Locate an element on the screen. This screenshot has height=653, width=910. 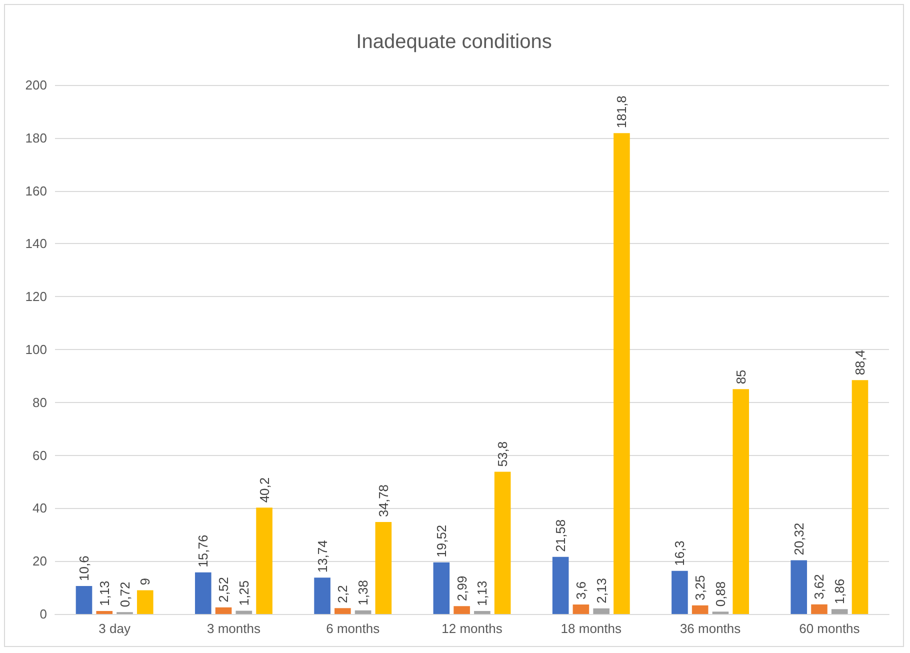
data-label: 19,52 is located at coordinates (441, 541).